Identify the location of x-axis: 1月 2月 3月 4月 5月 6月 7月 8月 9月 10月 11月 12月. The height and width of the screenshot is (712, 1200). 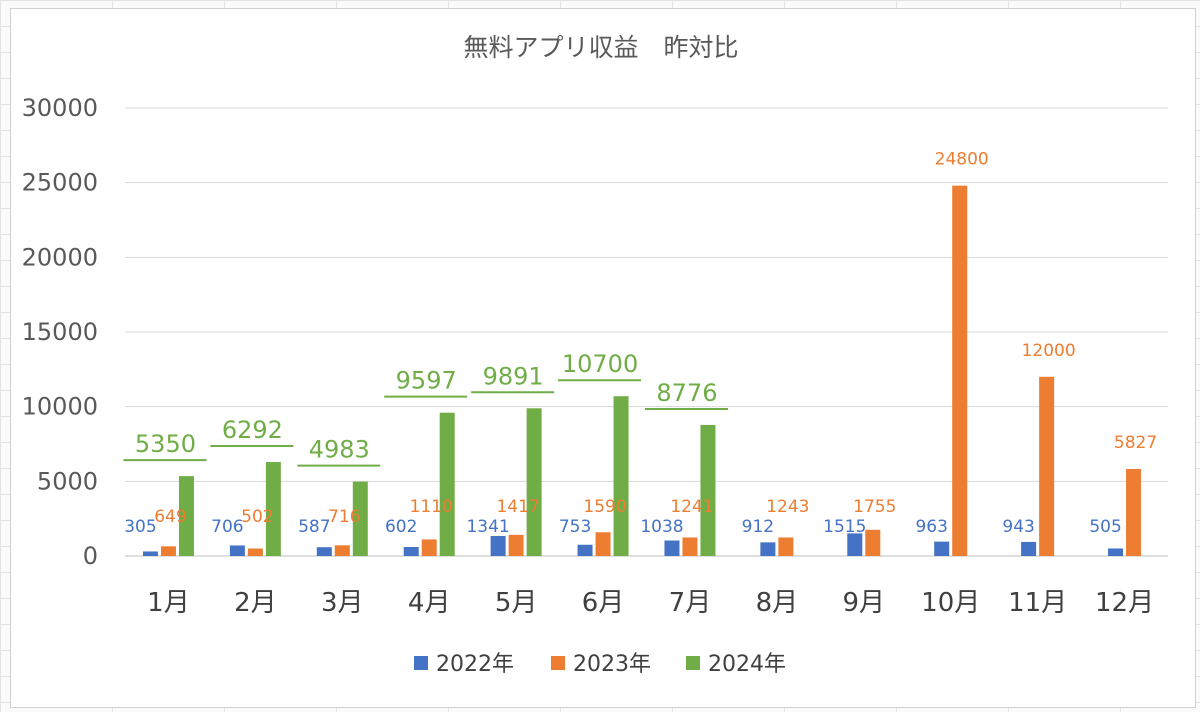
(650, 603).